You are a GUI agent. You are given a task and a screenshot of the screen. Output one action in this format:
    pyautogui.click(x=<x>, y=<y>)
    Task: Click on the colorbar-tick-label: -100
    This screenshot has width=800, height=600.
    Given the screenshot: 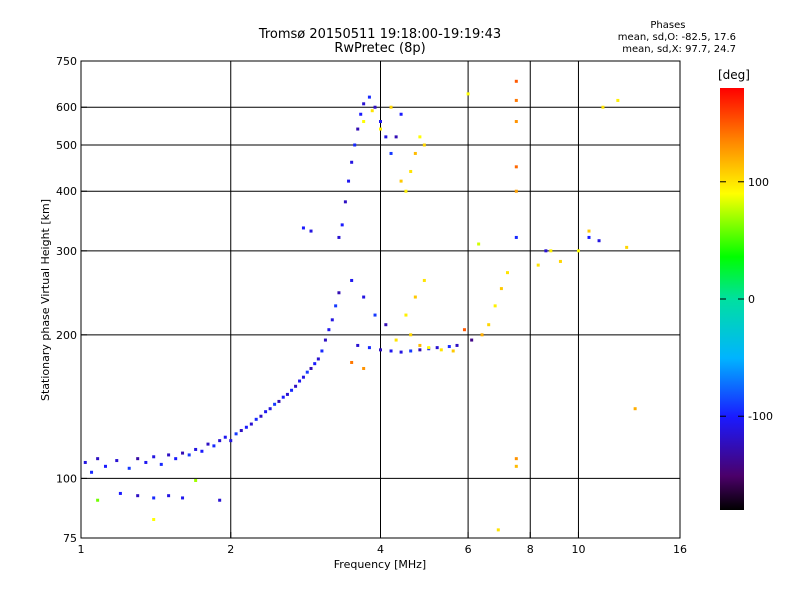 What is the action you would take?
    pyautogui.click(x=760, y=416)
    